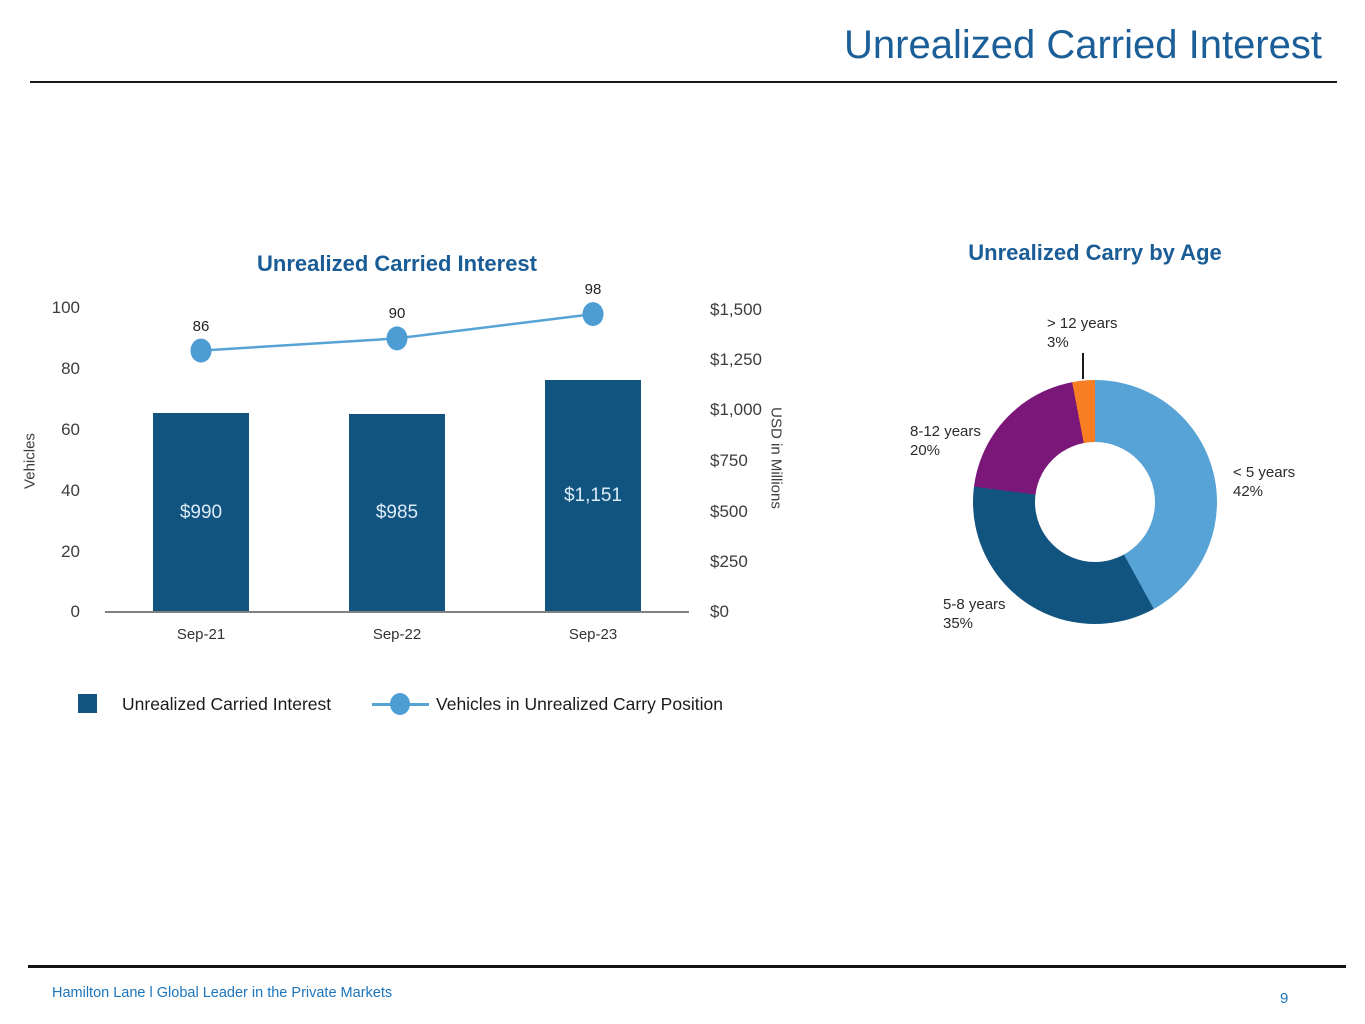 The image size is (1365, 1024). I want to click on right-axis-tick: $1,250, so click(736, 359).